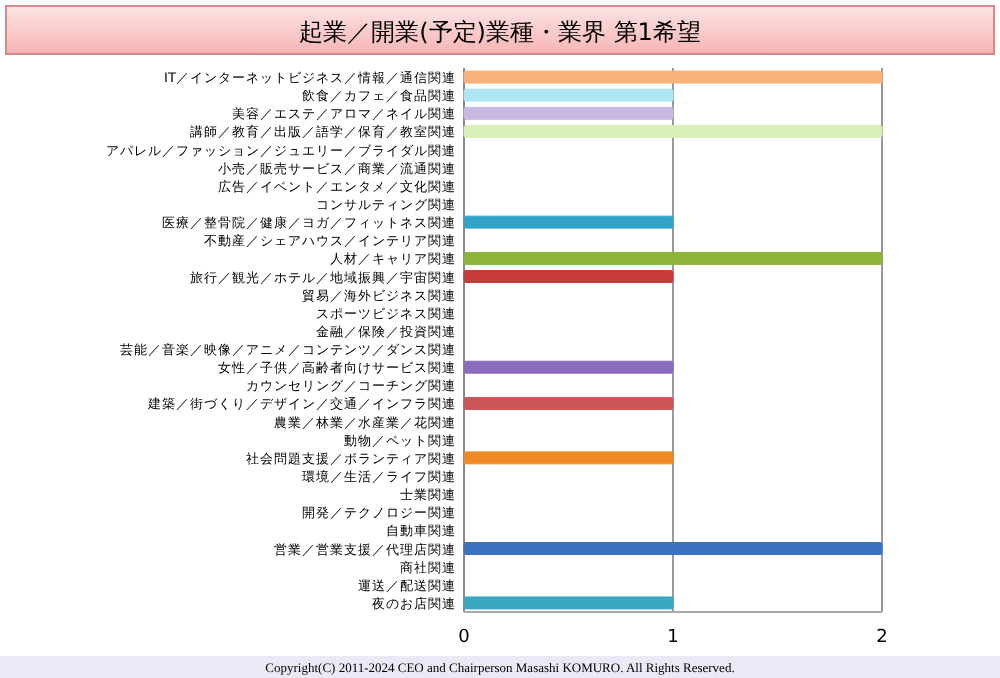 Image resolution: width=1000 pixels, height=678 pixels. I want to click on x-tick-label: 0, so click(464, 638).